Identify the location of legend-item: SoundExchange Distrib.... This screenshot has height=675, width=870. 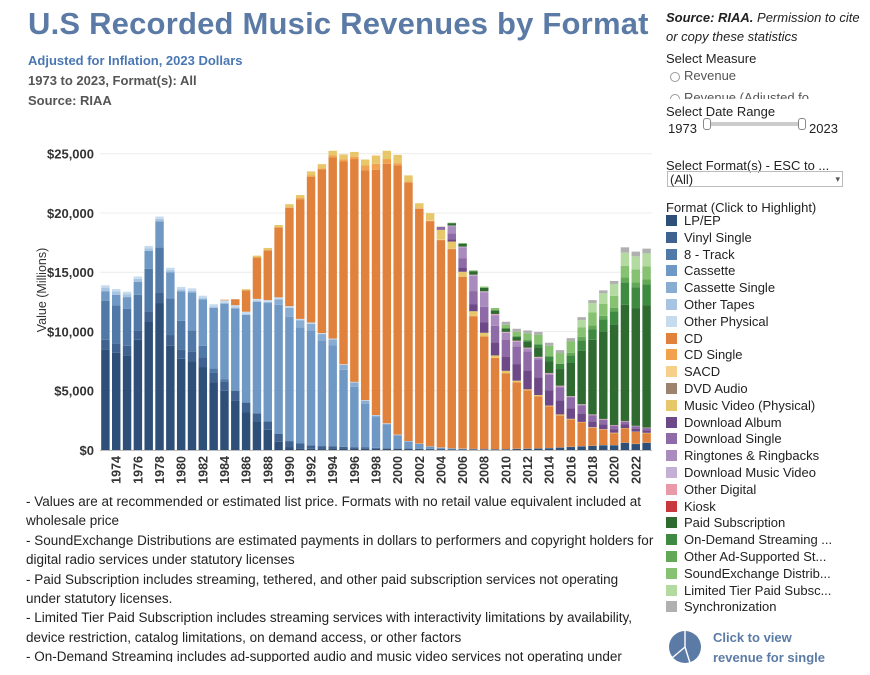
(748, 574).